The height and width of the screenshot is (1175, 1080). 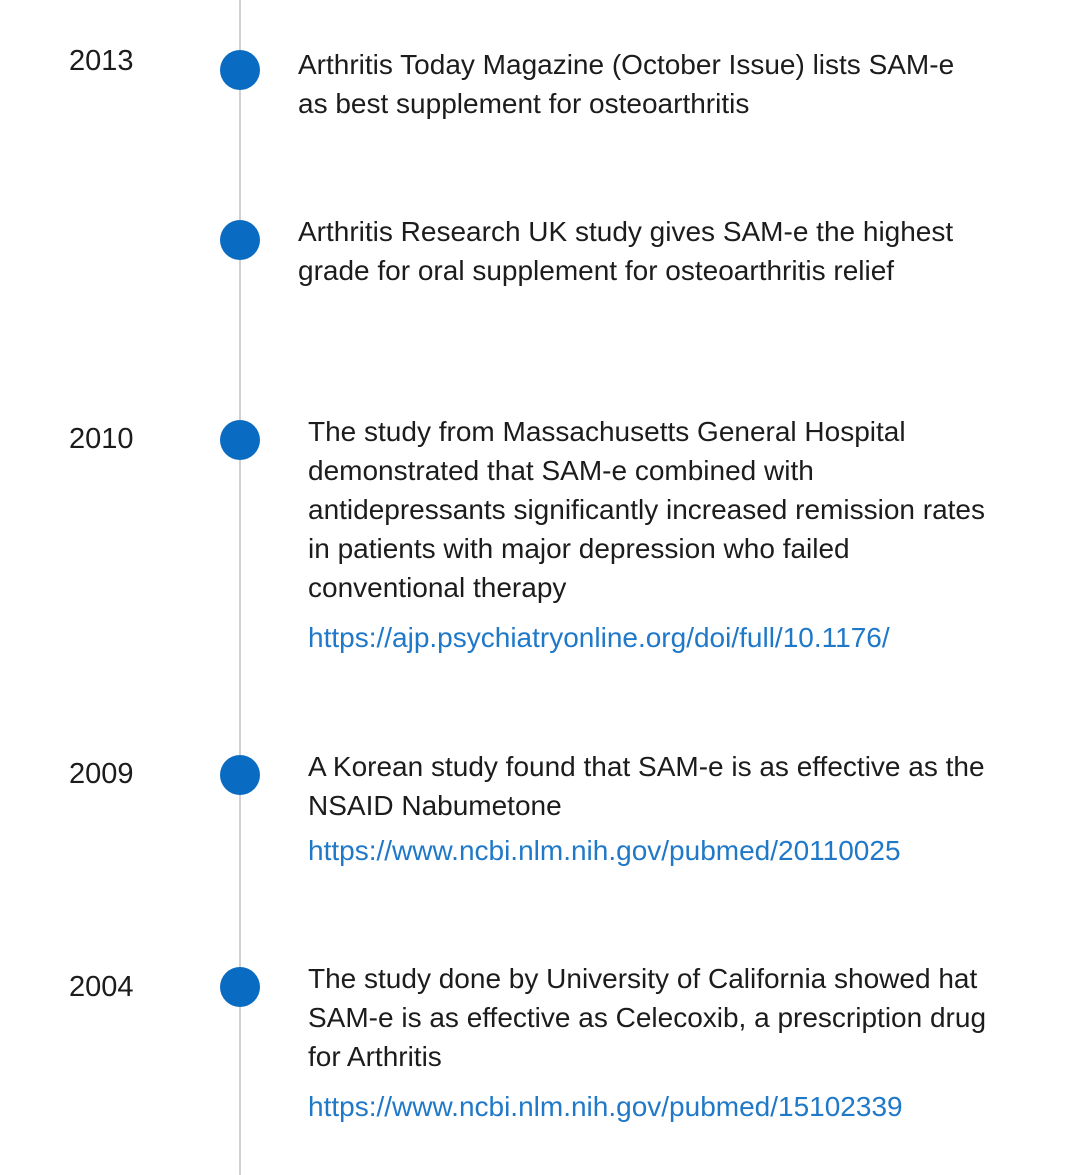 What do you see at coordinates (240, 587) in the screenshot?
I see `timeline-line` at bounding box center [240, 587].